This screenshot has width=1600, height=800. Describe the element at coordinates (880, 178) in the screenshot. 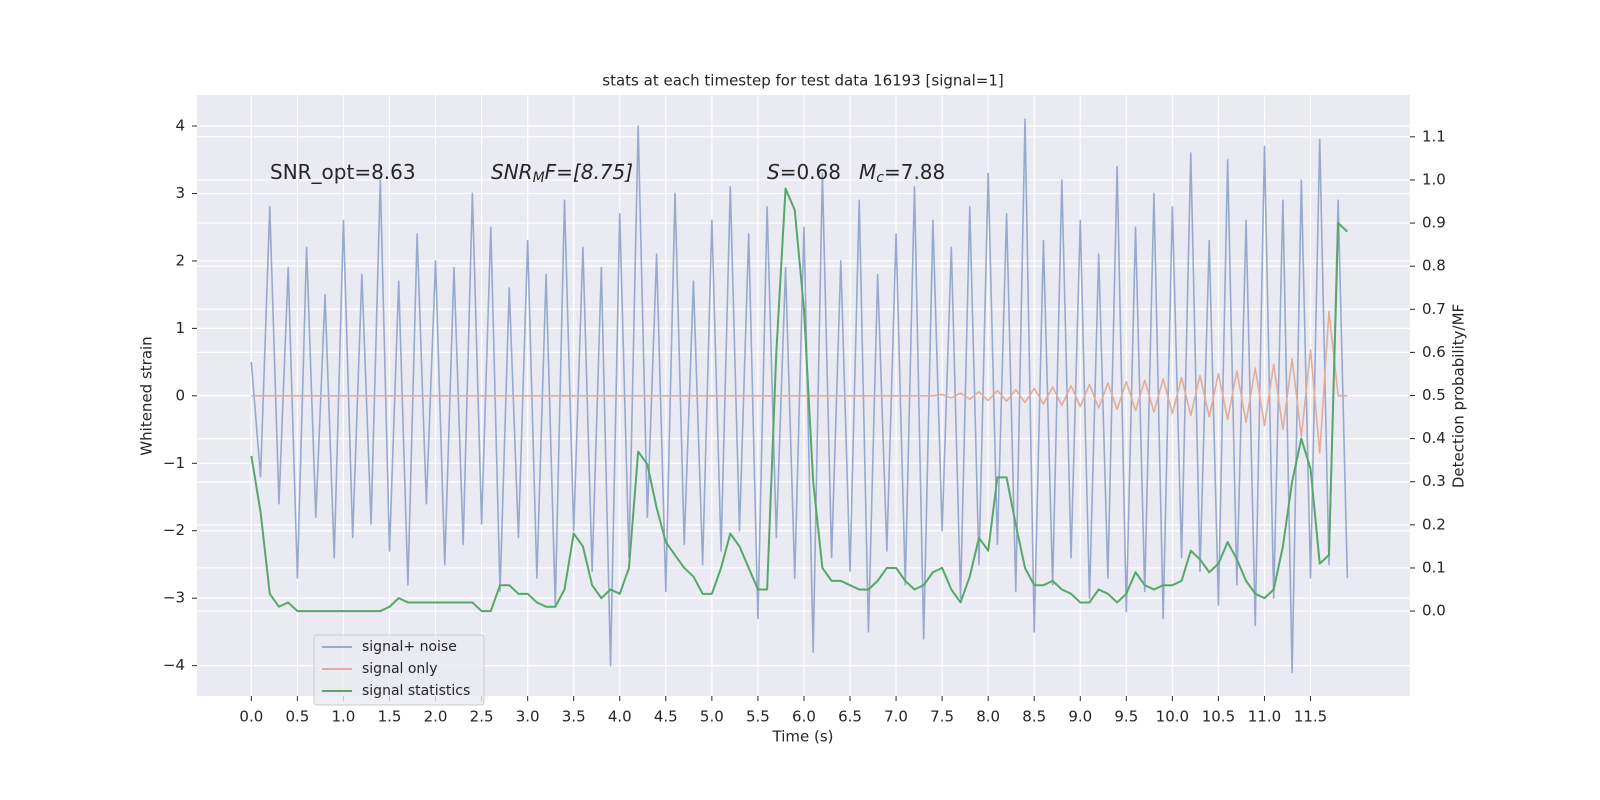

I see `annotation-part: c` at that location.